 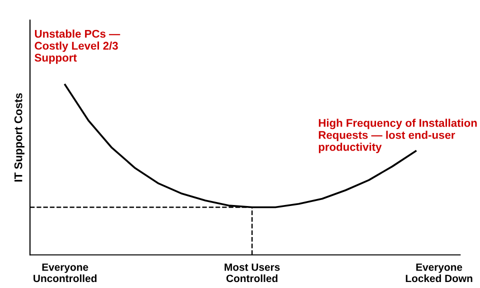 What do you see at coordinates (397, 136) in the screenshot?
I see `annotation: High Frequency of Installation Requests — lost end-user productivity` at bounding box center [397, 136].